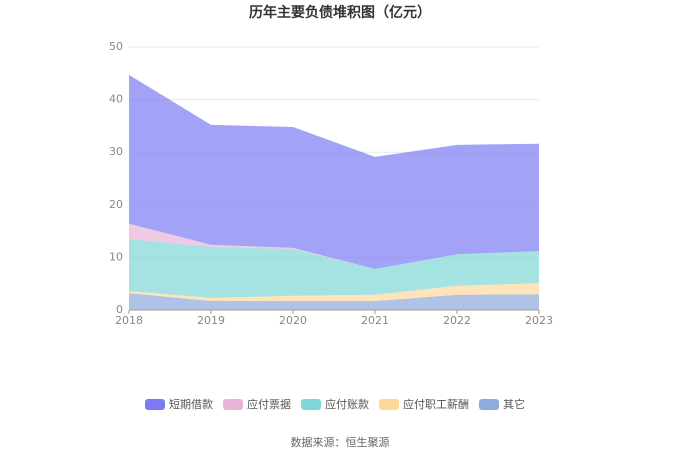 Image resolution: width=680 pixels, height=460 pixels. I want to click on legend-label: 其它, so click(514, 404).